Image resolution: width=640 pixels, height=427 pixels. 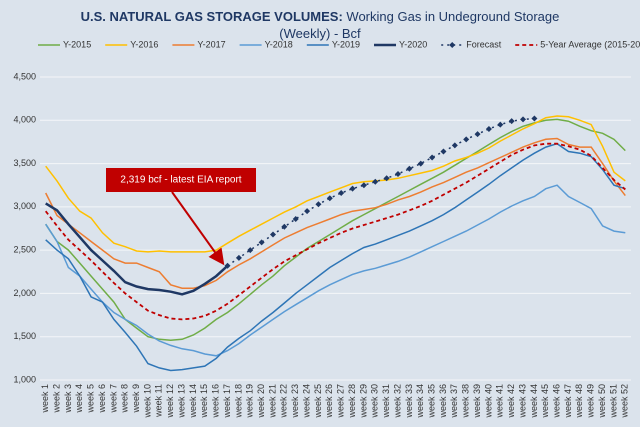 What do you see at coordinates (181, 401) in the screenshot?
I see `x-tick-label: week 13` at bounding box center [181, 401].